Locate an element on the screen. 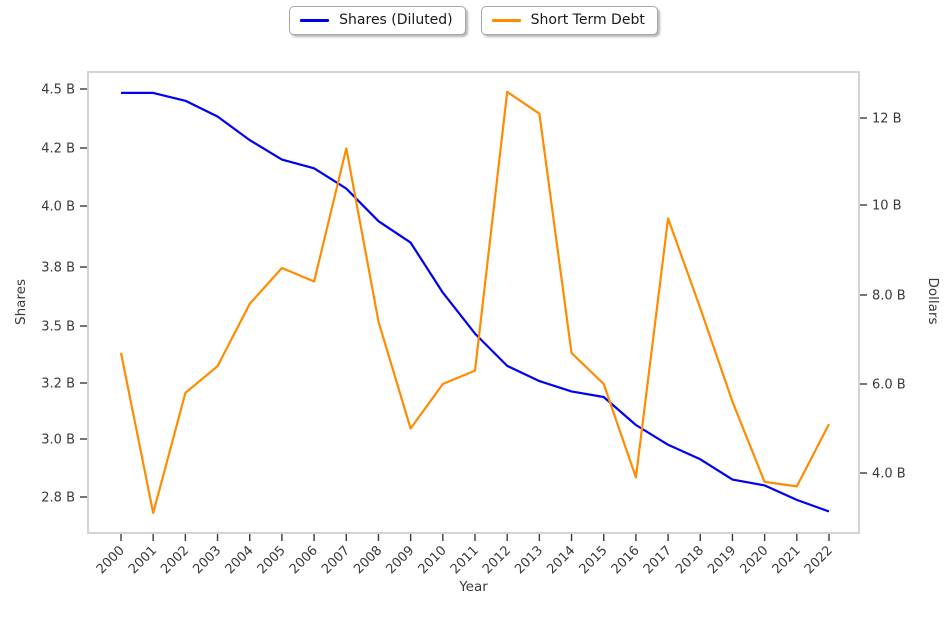  x-tick-label: 2002 is located at coordinates (175, 560).